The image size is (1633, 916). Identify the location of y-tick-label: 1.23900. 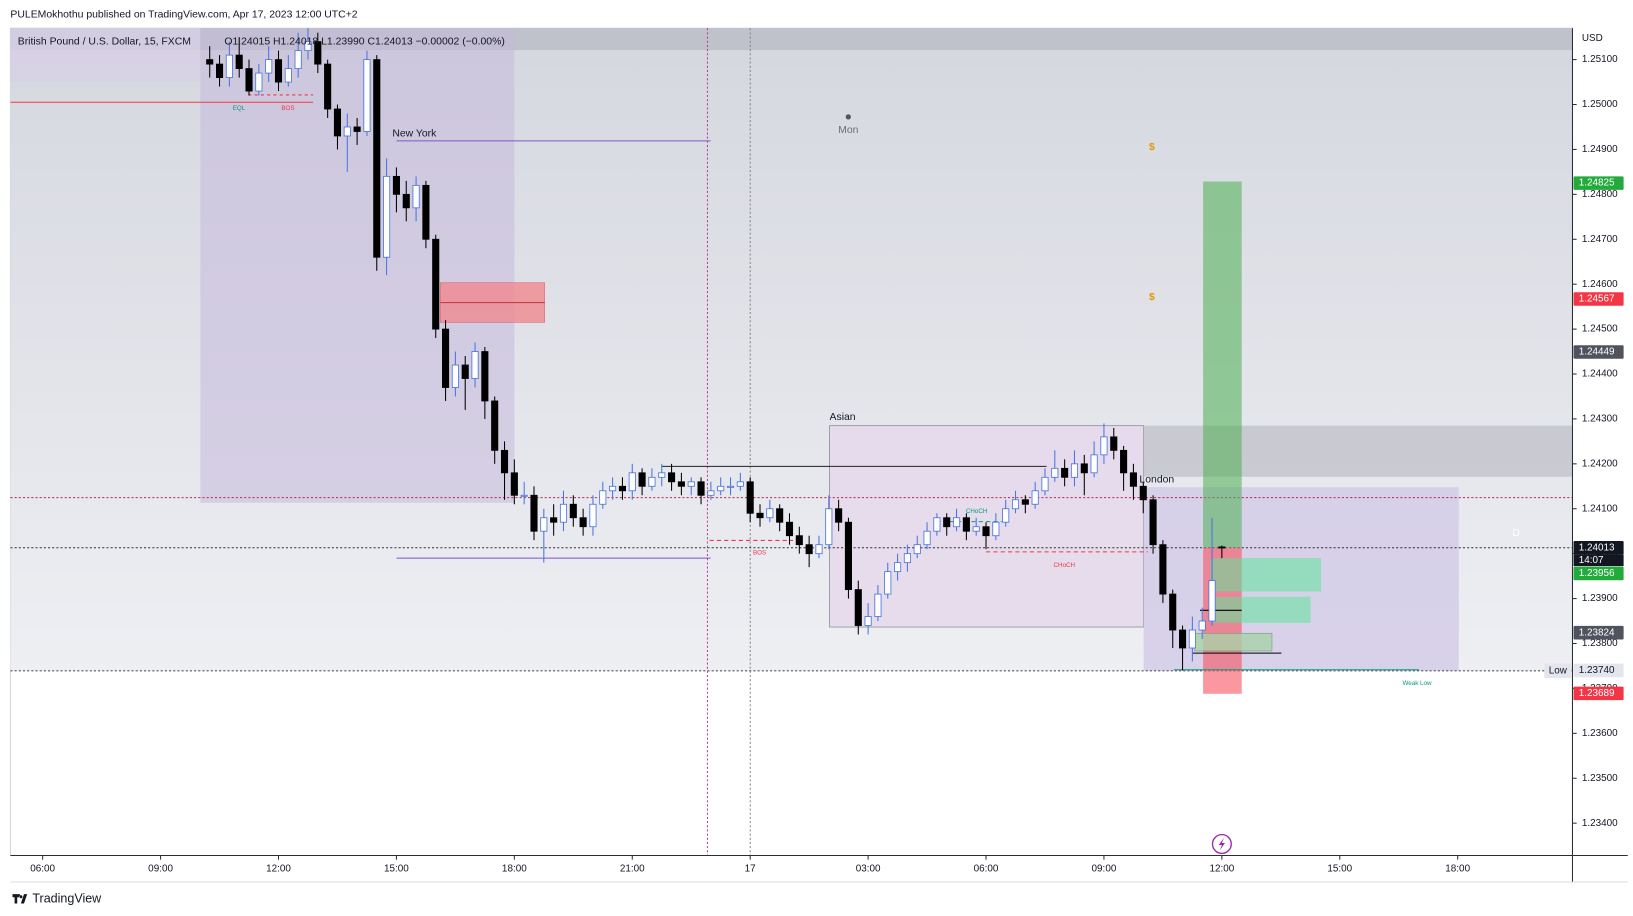
(1600, 598).